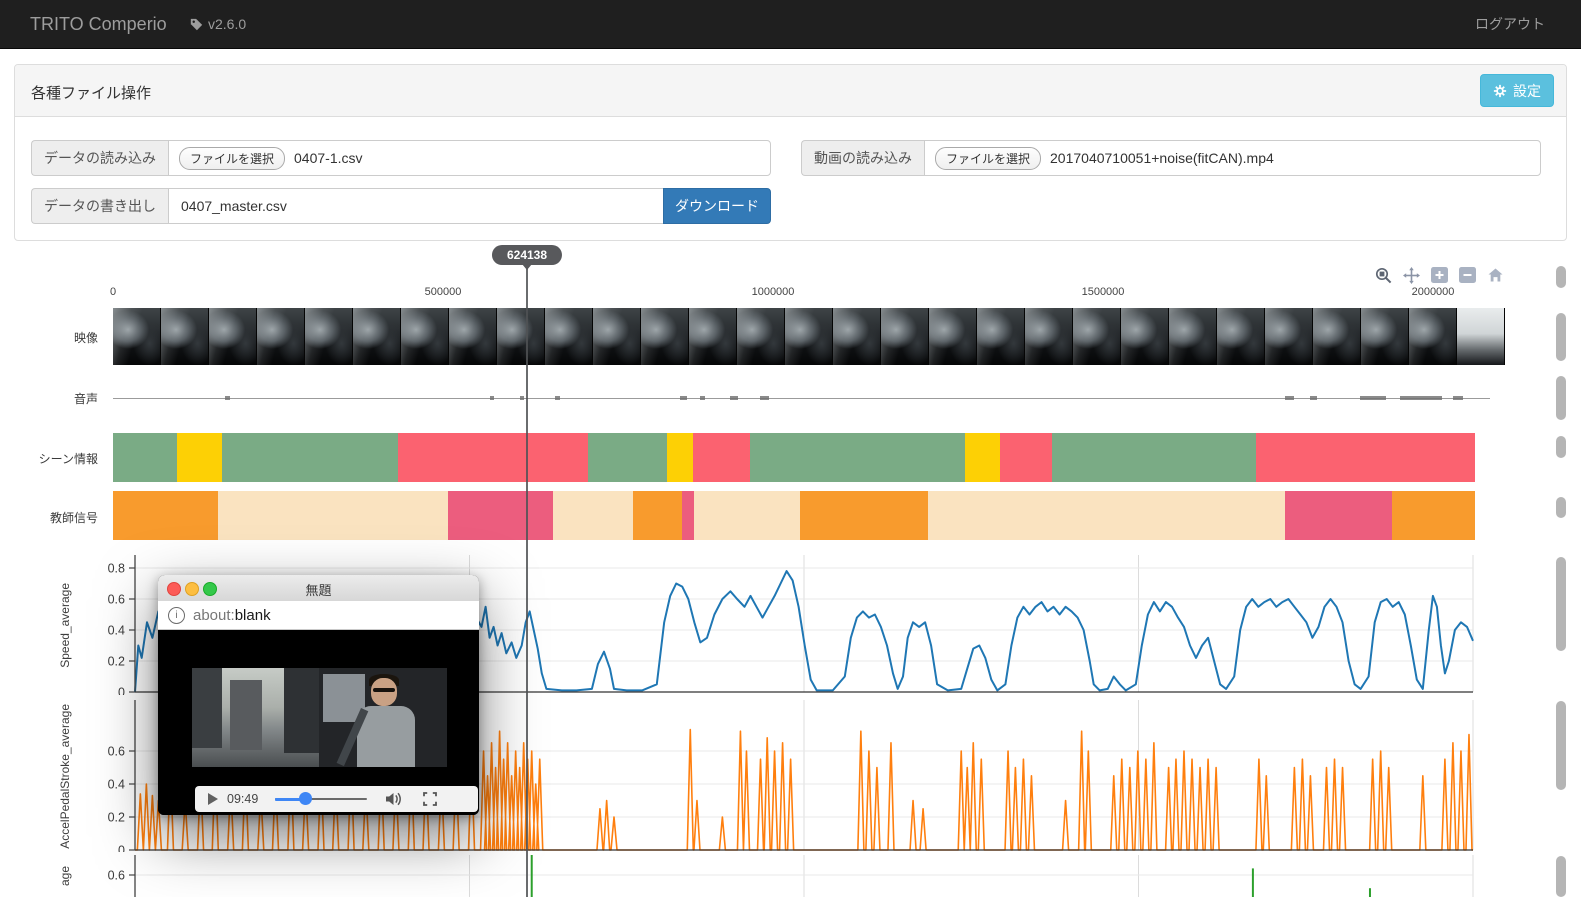 This screenshot has width=1581, height=897. I want to click on seek-slider-track, so click(321, 799).